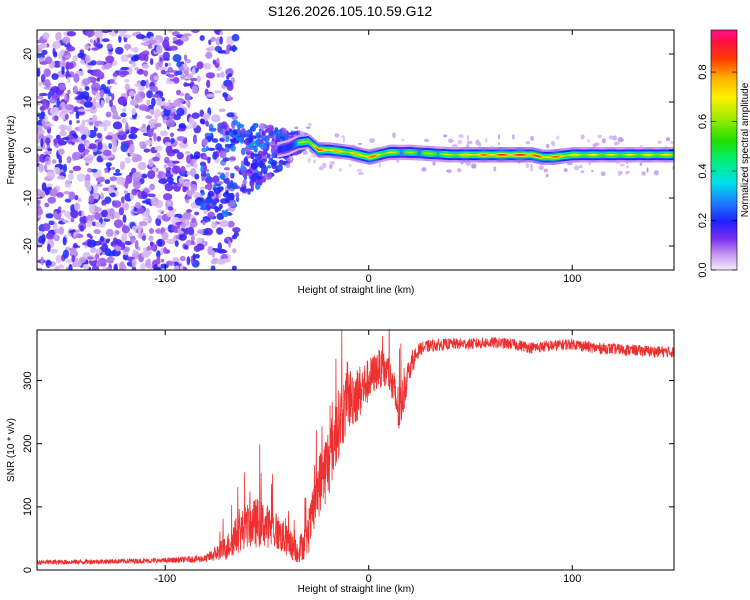 The height and width of the screenshot is (600, 750). What do you see at coordinates (703, 269) in the screenshot?
I see `colorbar-tick-label: 0.0` at bounding box center [703, 269].